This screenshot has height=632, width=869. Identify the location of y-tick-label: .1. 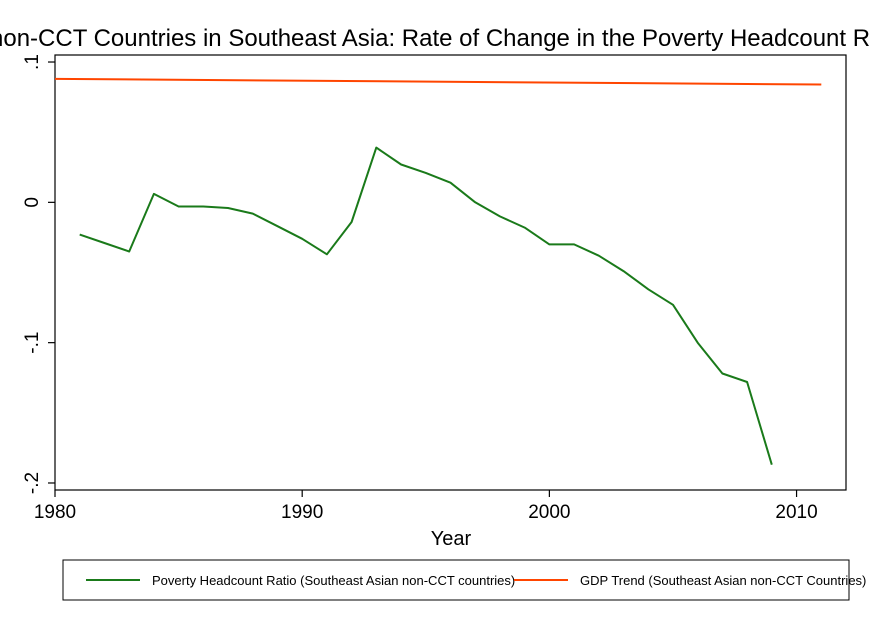
(32, 62).